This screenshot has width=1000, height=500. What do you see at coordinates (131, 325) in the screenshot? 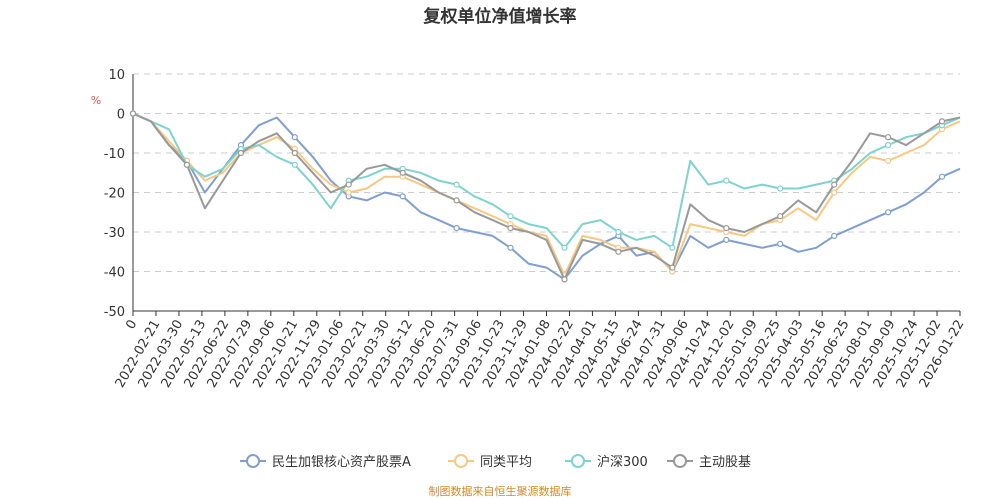
I see `x-tick-label: 0` at bounding box center [131, 325].